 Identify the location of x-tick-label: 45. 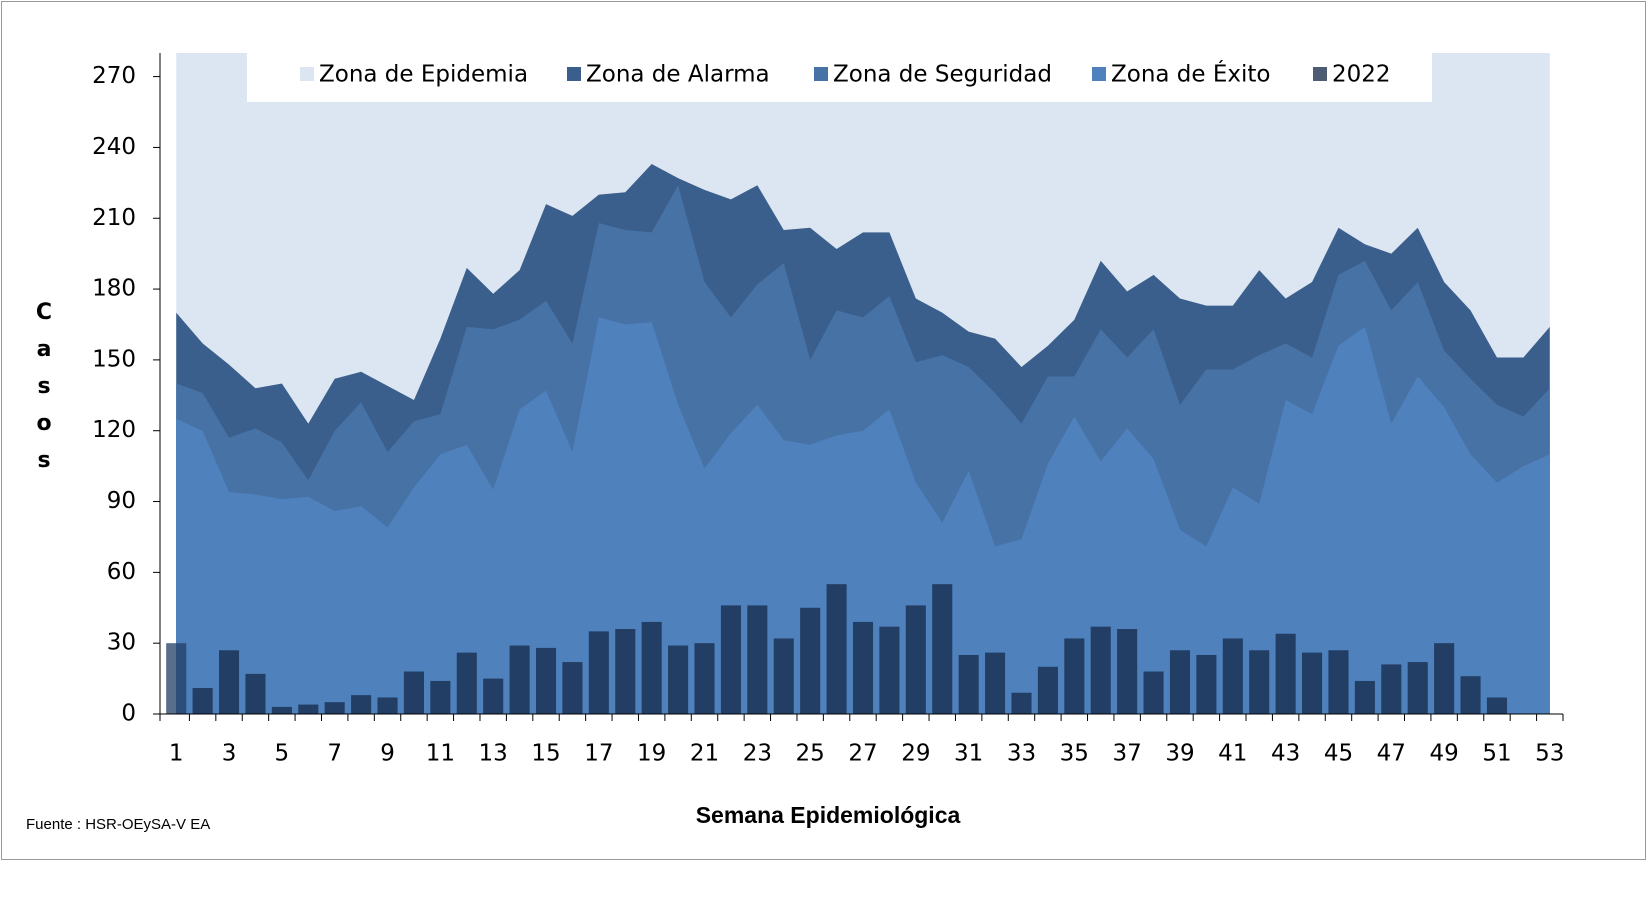
(1338, 754).